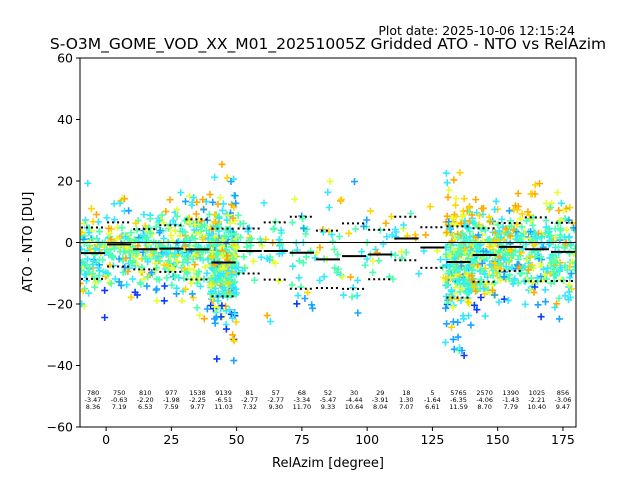 This screenshot has height=480, width=640. Describe the element at coordinates (171, 407) in the screenshot. I see `bin-stddev-label: 7.59` at that location.